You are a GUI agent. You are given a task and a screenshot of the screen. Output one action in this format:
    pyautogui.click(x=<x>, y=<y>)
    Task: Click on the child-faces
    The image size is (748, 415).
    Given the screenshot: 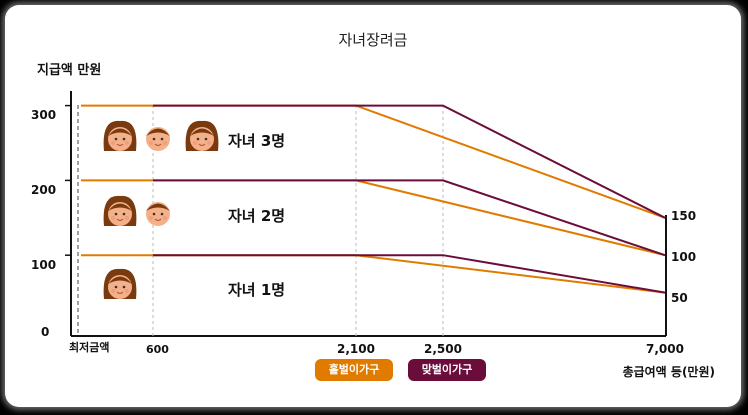 What is the action you would take?
    pyautogui.click(x=161, y=209)
    